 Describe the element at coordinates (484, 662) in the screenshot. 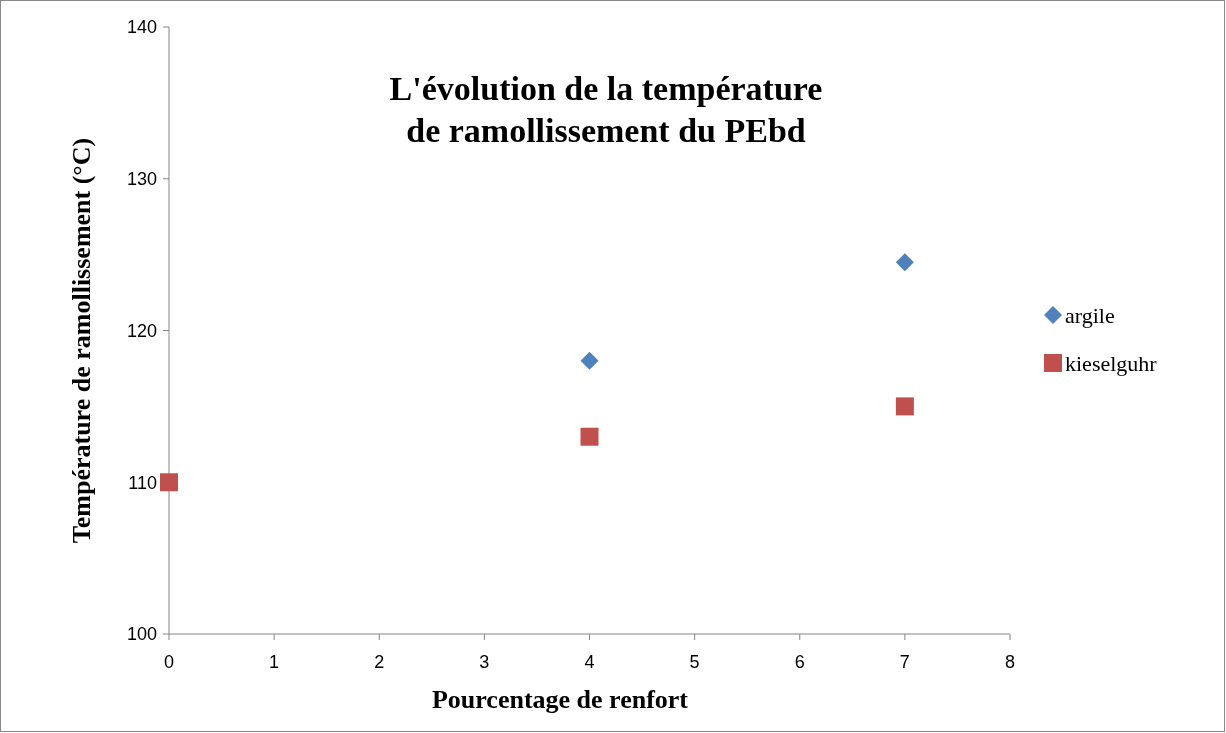

I see `x-tick-label: 3` at that location.